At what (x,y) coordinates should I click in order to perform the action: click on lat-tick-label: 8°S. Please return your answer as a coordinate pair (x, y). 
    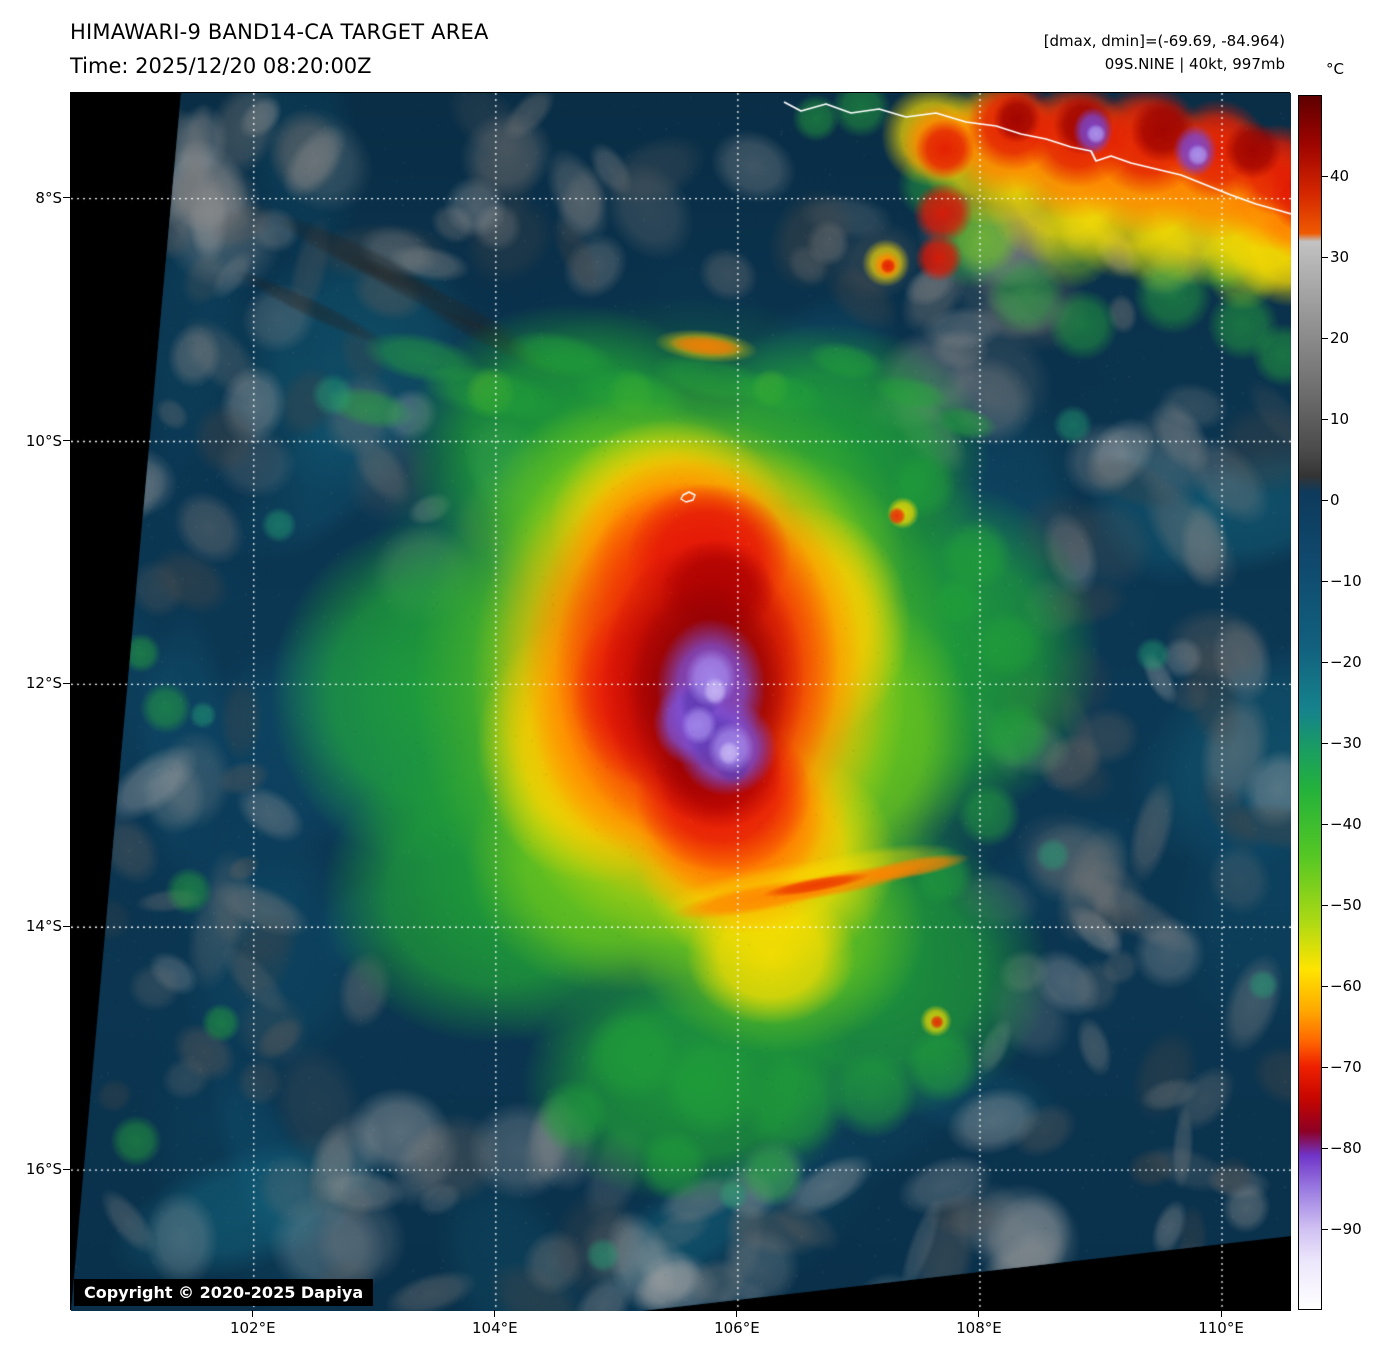
    Looking at the image, I should click on (48, 197).